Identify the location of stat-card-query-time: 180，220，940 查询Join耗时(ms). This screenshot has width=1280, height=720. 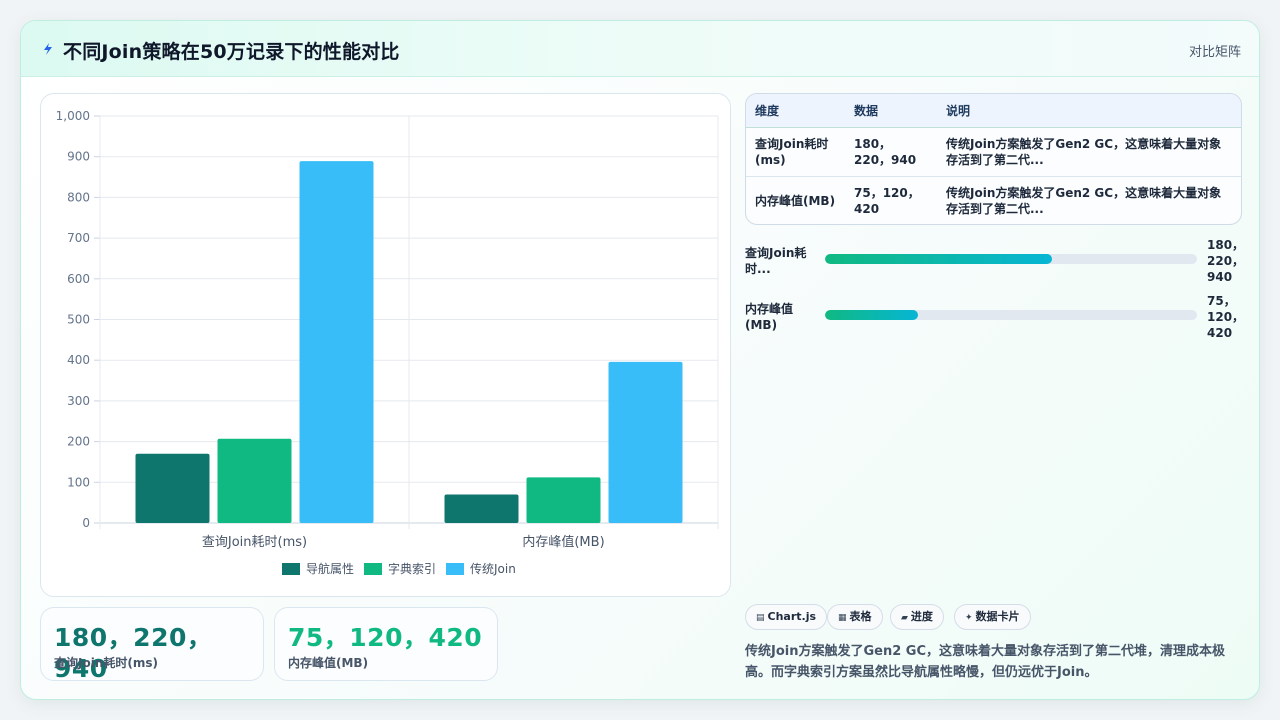
(152, 645).